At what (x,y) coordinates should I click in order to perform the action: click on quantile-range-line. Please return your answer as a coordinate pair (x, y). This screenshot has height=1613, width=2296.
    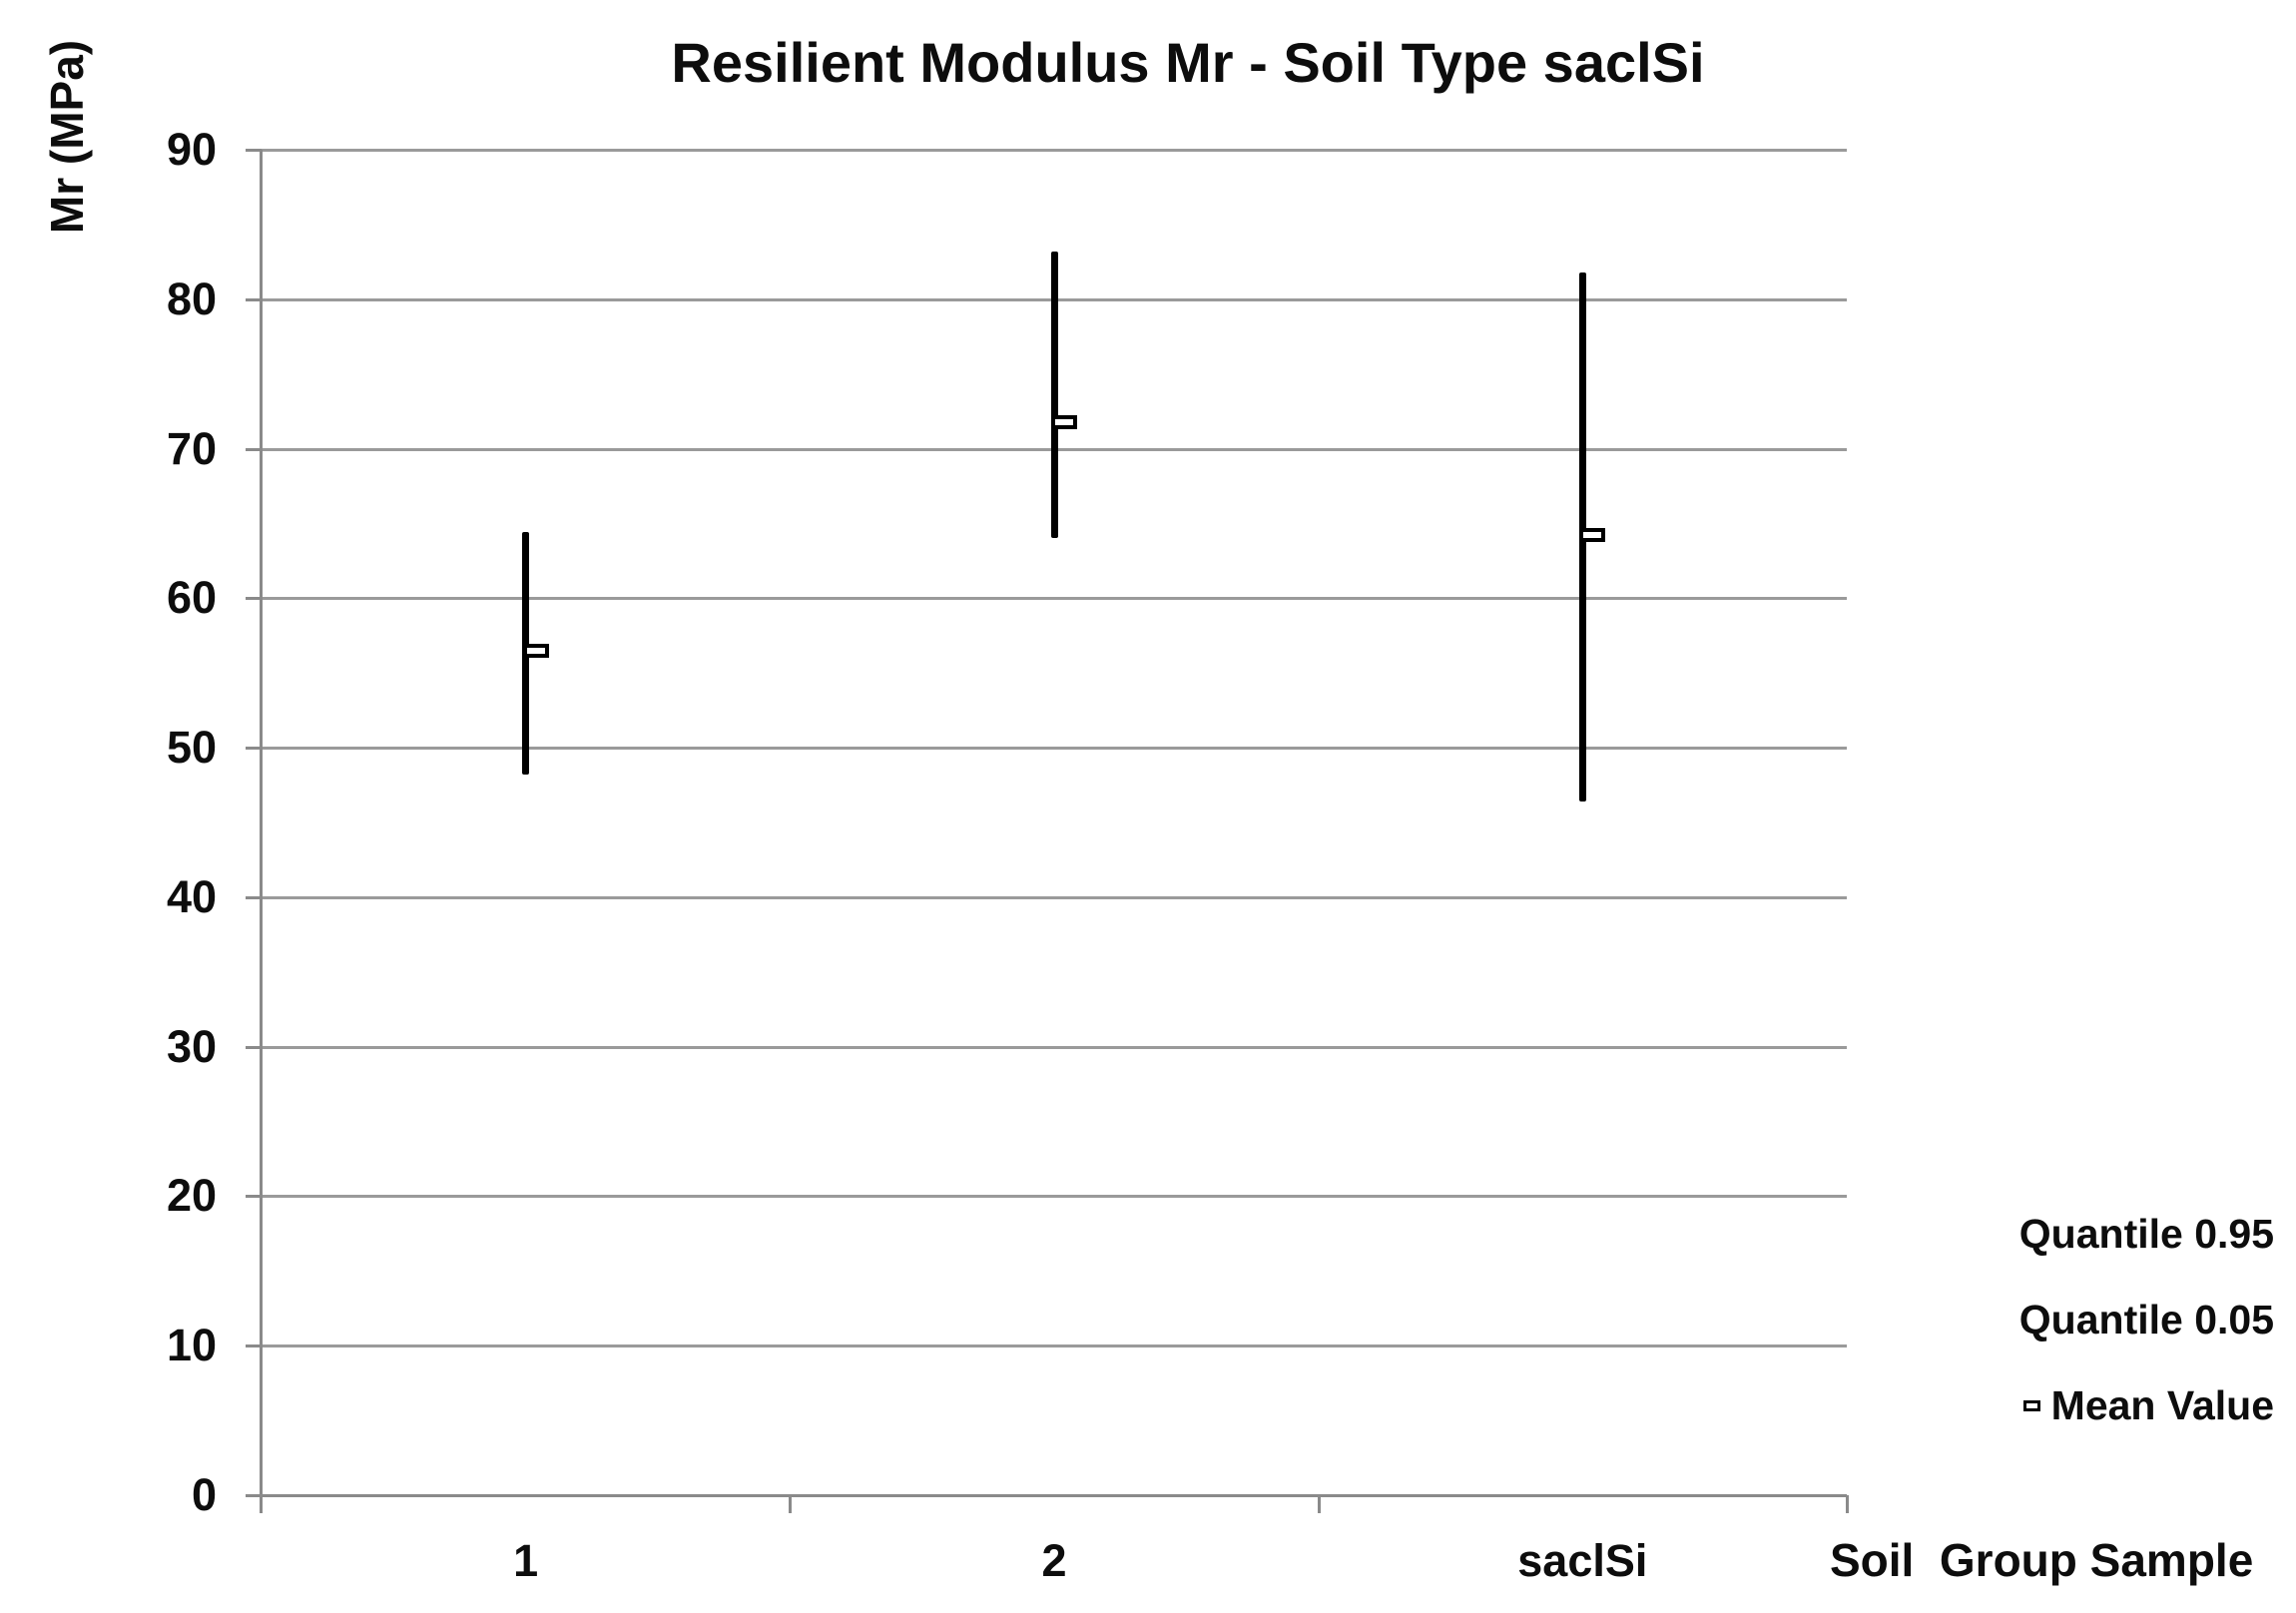
    Looking at the image, I should click on (1054, 395).